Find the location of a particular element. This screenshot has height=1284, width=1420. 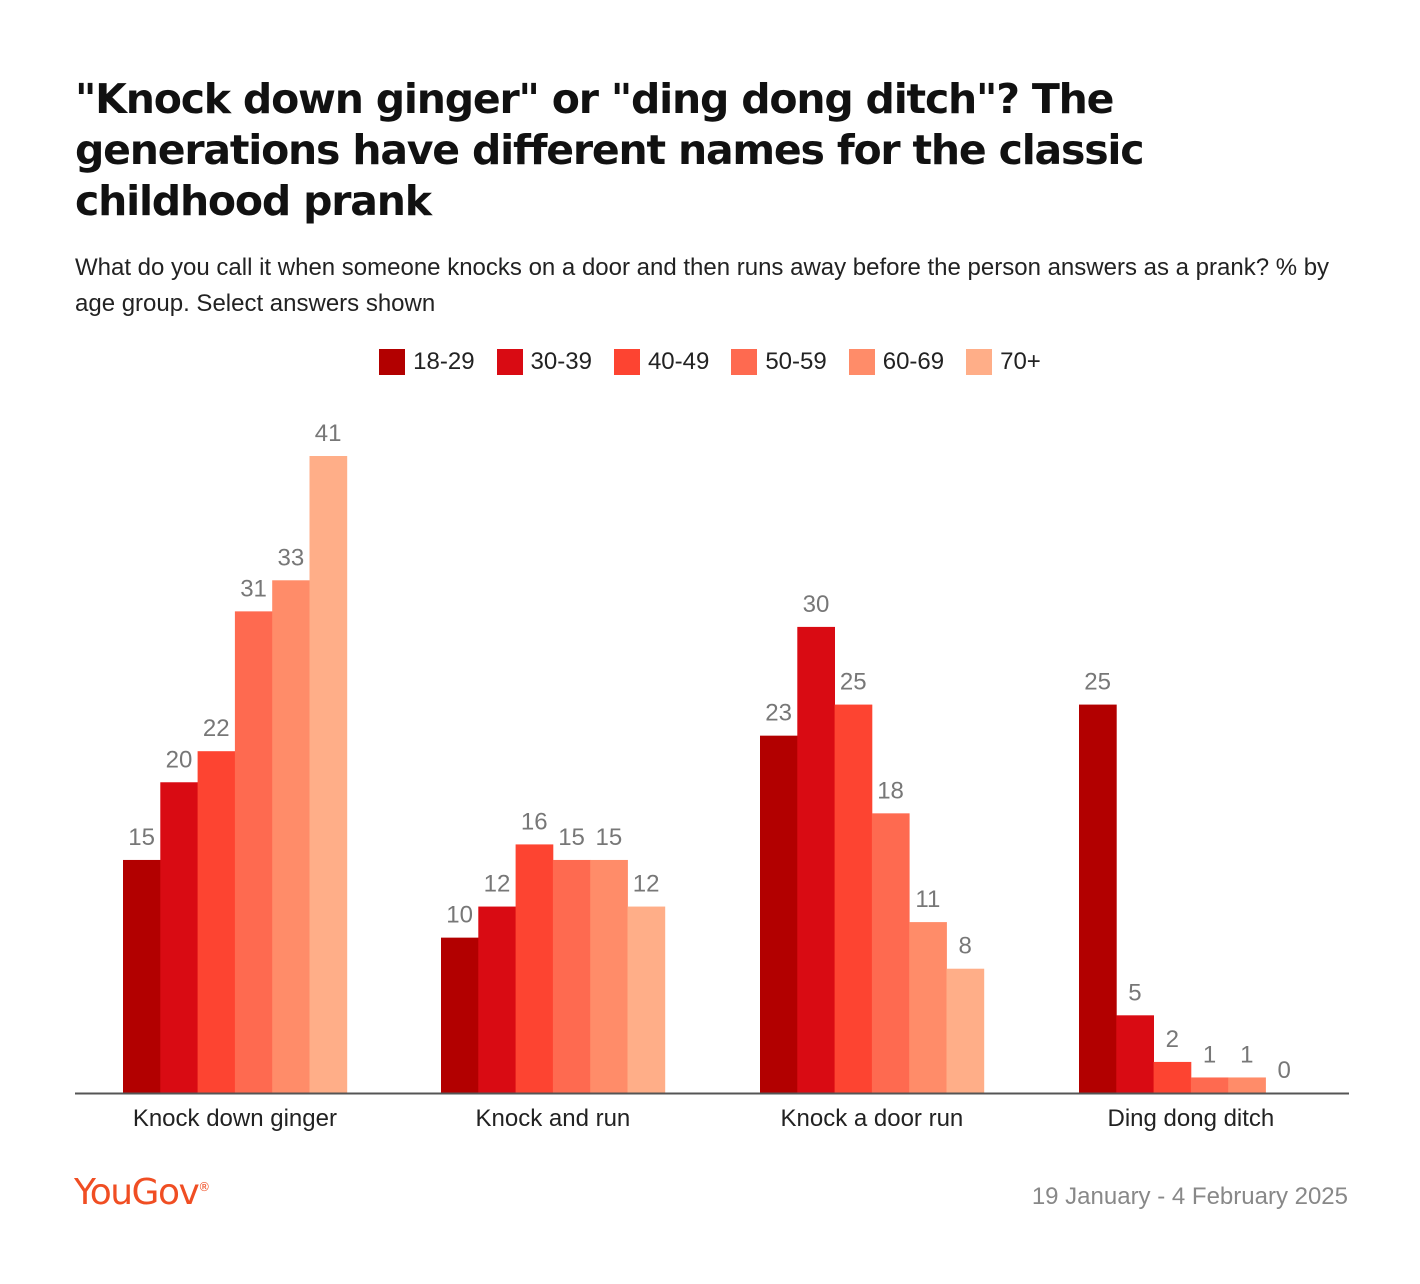

category-label: Knock and run is located at coordinates (553, 1118).